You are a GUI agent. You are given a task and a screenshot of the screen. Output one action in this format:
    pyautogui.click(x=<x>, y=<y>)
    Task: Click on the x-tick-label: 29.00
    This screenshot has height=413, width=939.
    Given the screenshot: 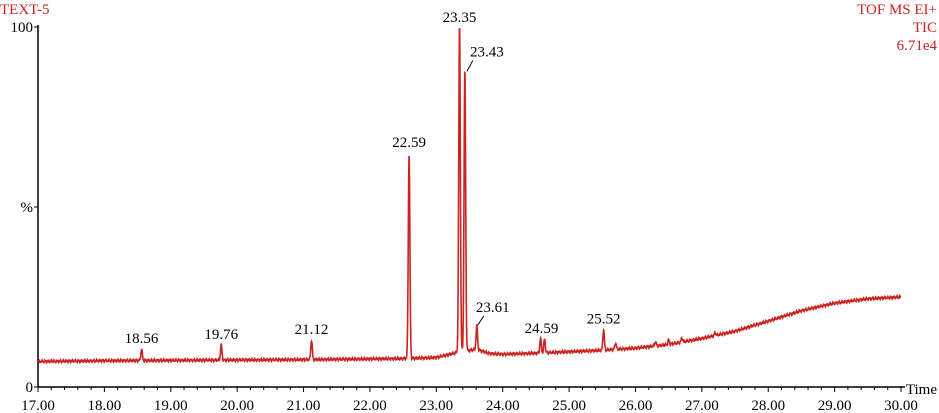 What is the action you would take?
    pyautogui.click(x=835, y=405)
    